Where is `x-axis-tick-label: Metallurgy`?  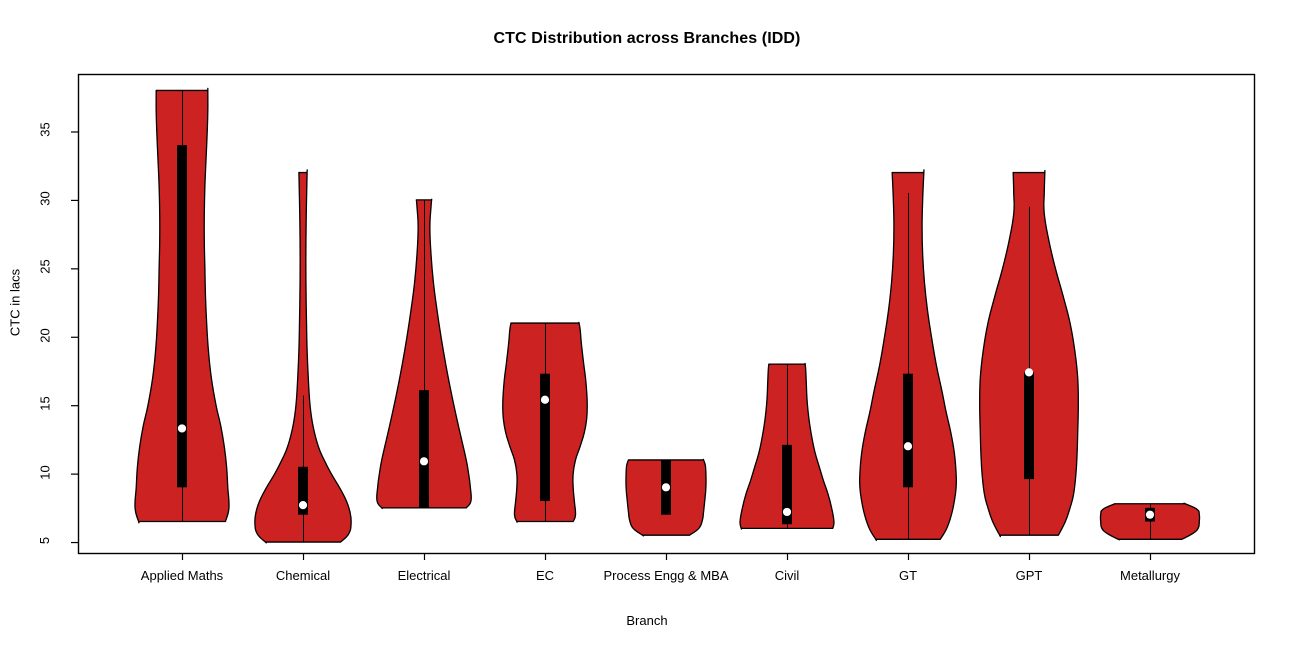
x-axis-tick-label: Metallurgy is located at coordinates (1150, 575).